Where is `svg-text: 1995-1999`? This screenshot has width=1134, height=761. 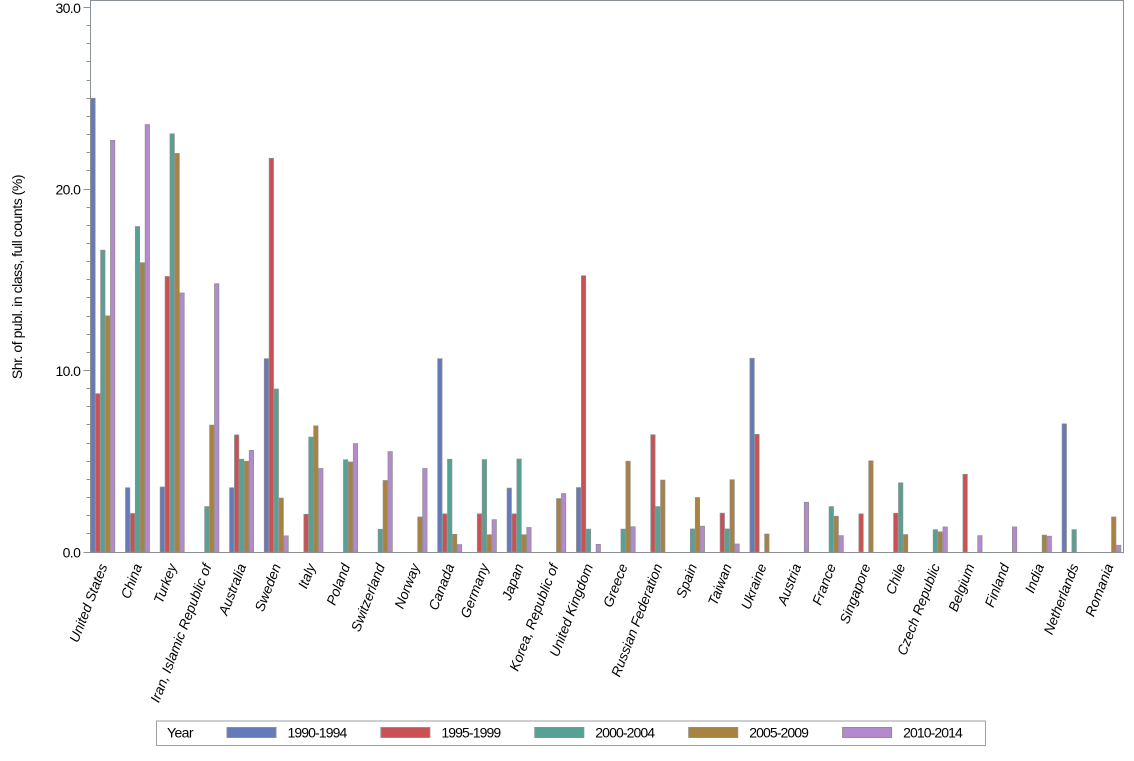 svg-text: 1995-1999 is located at coordinates (471, 733).